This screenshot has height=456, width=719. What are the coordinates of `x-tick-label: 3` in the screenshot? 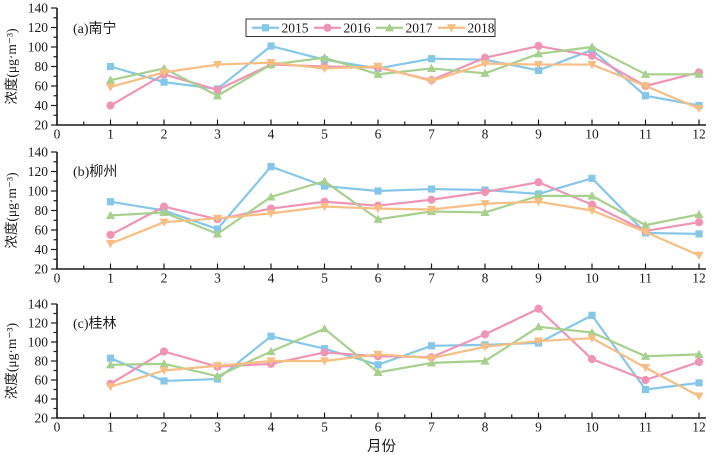 It's located at (217, 278).